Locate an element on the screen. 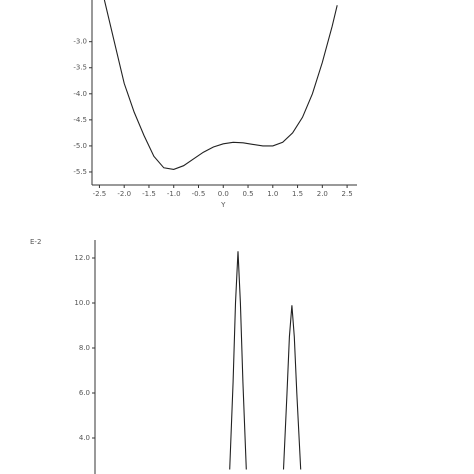 This screenshot has width=474, height=474. x-axis-label: Y is located at coordinates (223, 205).